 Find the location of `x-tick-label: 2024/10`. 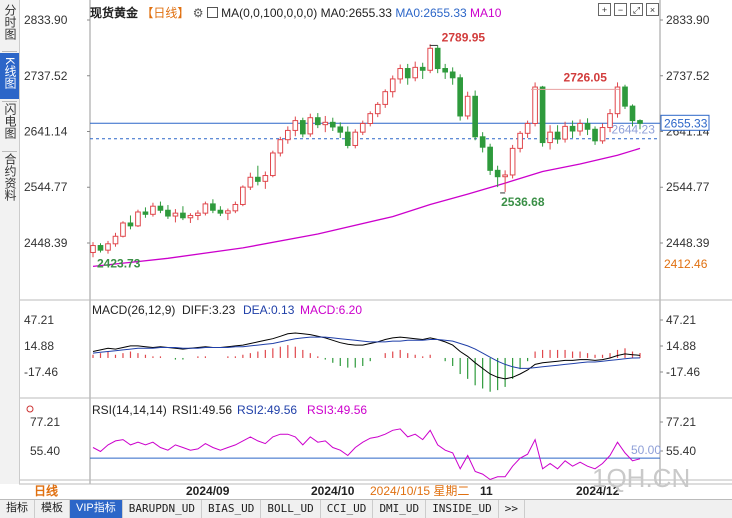

x-tick-label: 2024/10 is located at coordinates (333, 491).